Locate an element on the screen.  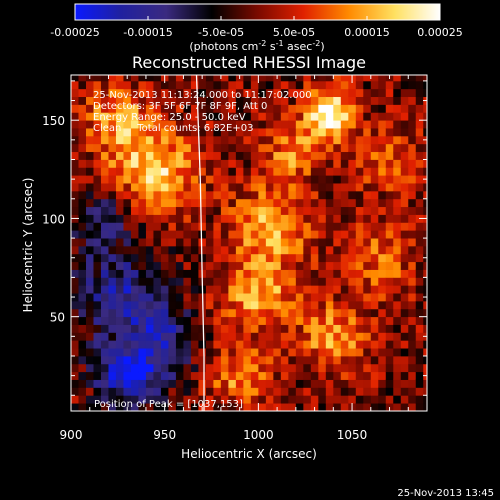
colorbar-tick-label: 0.00015 is located at coordinates (367, 32).